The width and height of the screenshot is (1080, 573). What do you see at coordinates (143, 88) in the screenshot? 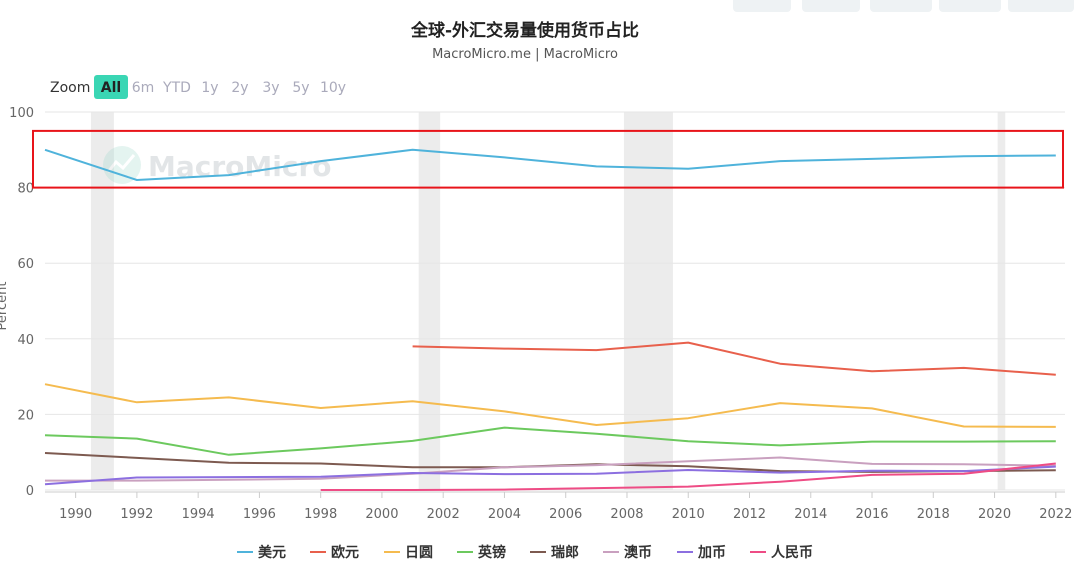
I see `zoom-option-6m: 6m` at bounding box center [143, 88].